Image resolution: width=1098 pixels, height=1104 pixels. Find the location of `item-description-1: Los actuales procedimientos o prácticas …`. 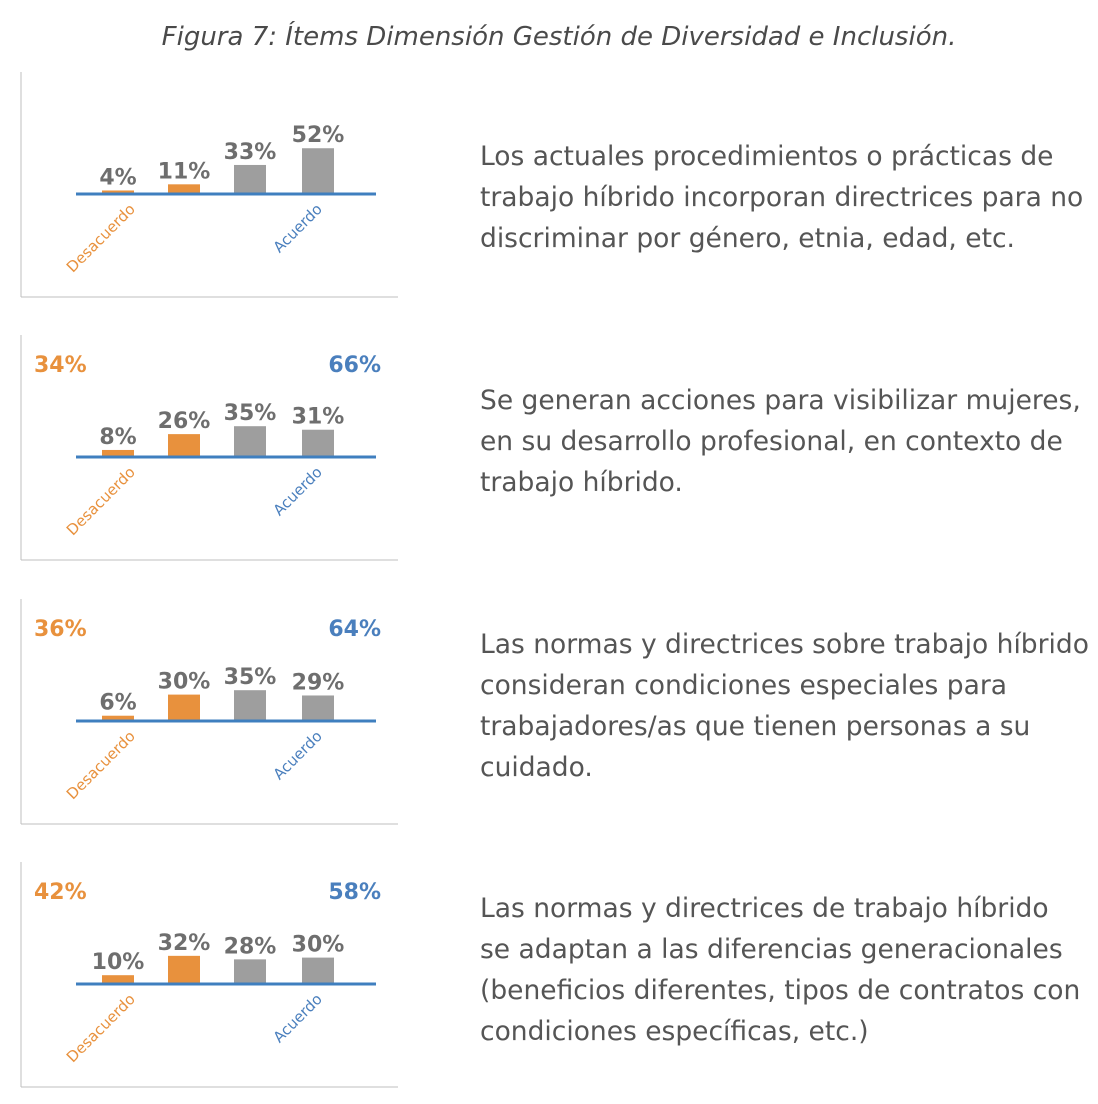

item-description-1: Los actuales procedimientos o prácticas … is located at coordinates (782, 197).